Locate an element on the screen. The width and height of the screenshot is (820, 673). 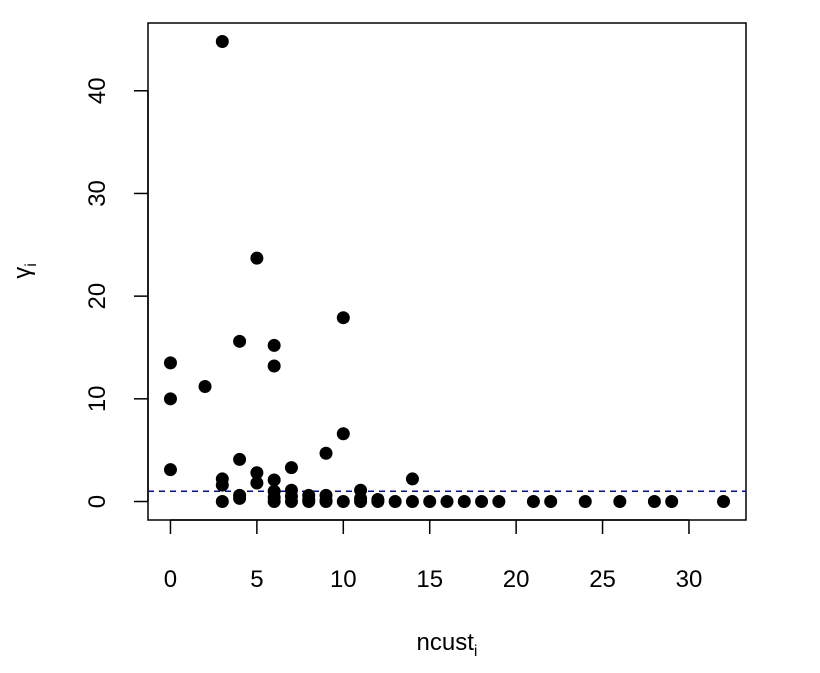
x-tick-label: 20 is located at coordinates (516, 579).